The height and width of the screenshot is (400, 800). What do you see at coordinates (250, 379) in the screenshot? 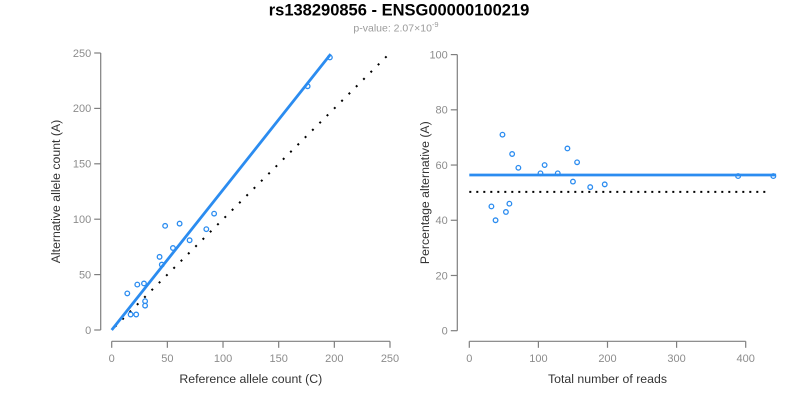
I see `left-x-axis-title: Reference allele count (C)` at bounding box center [250, 379].